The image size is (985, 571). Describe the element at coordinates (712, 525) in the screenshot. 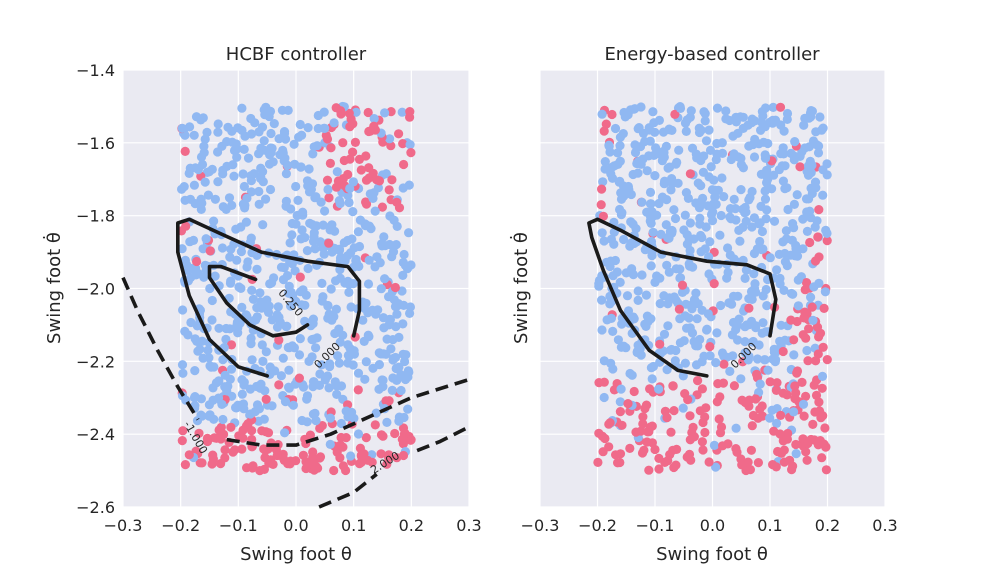

I see `x-tick-label: 0.0` at that location.